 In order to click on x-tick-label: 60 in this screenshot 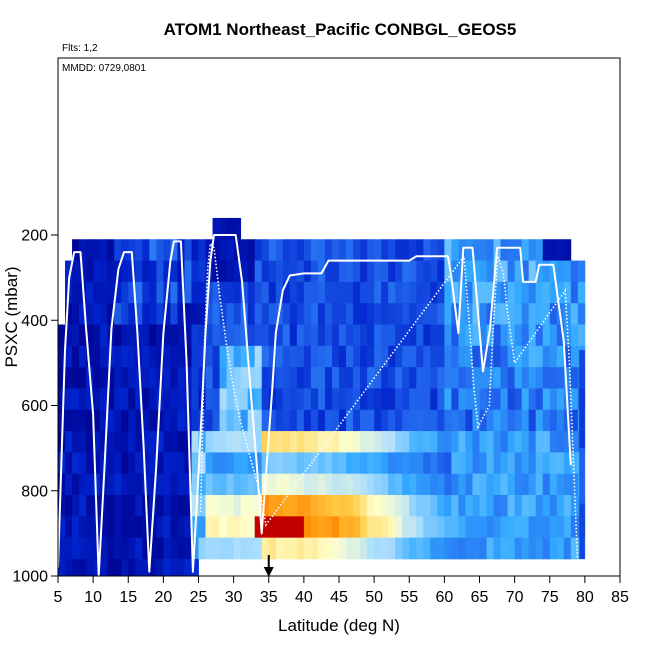, I will do `click(444, 597)`.